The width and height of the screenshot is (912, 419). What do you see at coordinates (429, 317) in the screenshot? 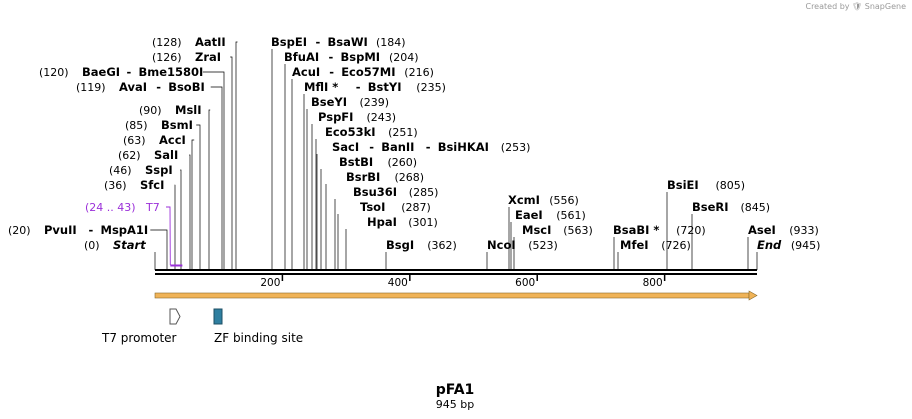
I see `feature-track: T7 promoter ZF binding site` at bounding box center [429, 317].